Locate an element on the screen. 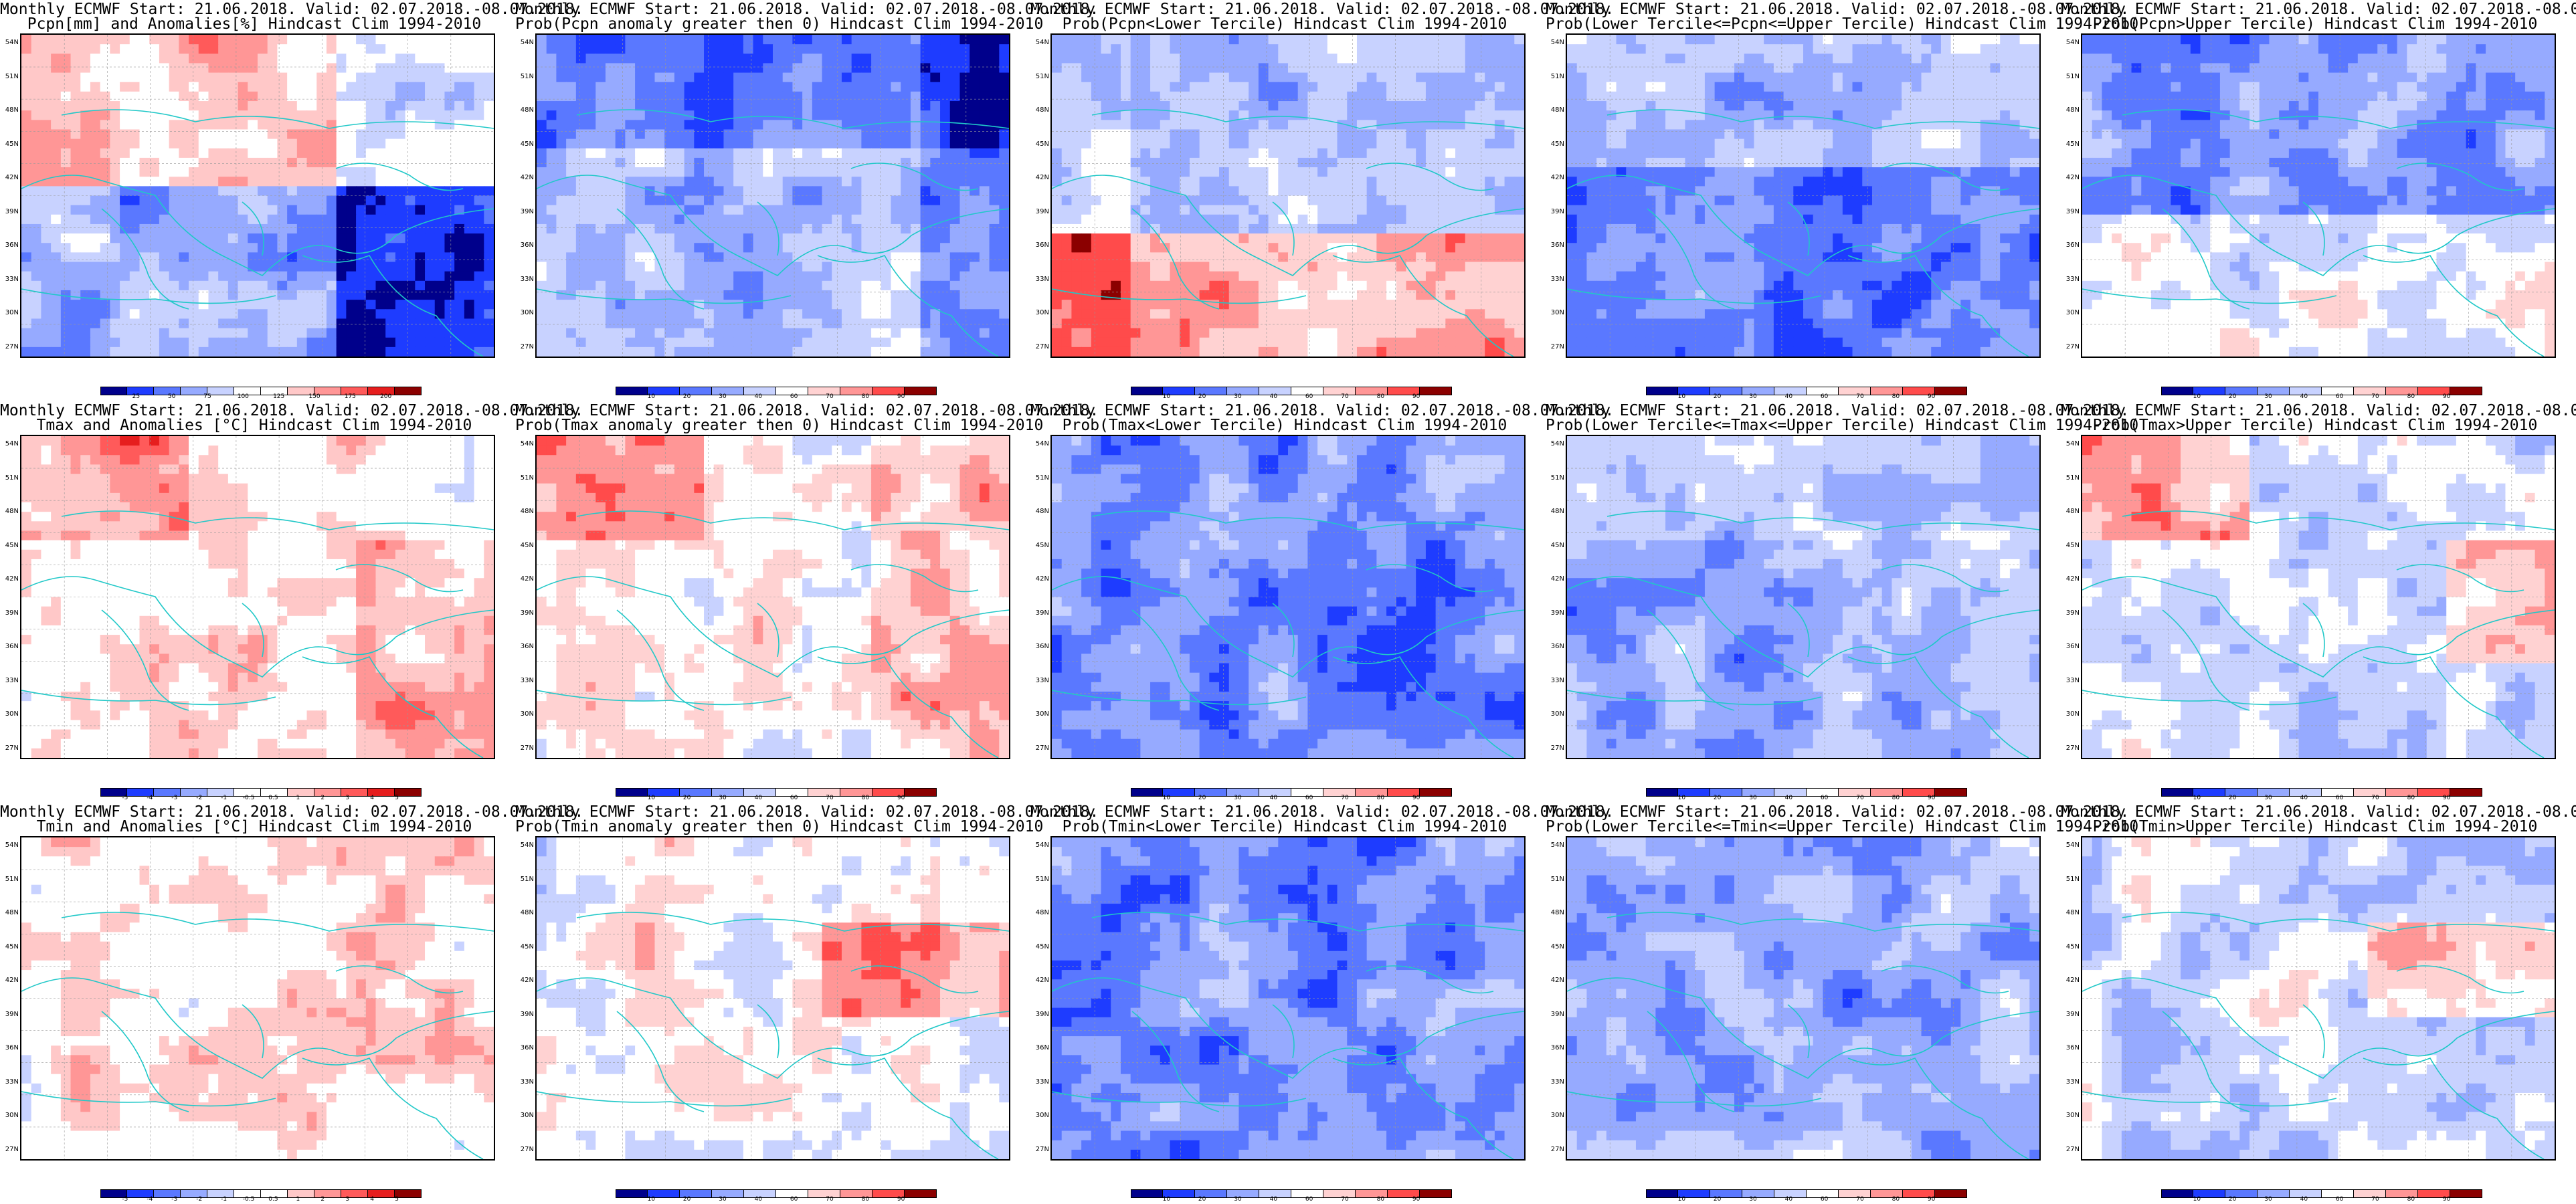  colorbar-label: 40 is located at coordinates (1788, 798).